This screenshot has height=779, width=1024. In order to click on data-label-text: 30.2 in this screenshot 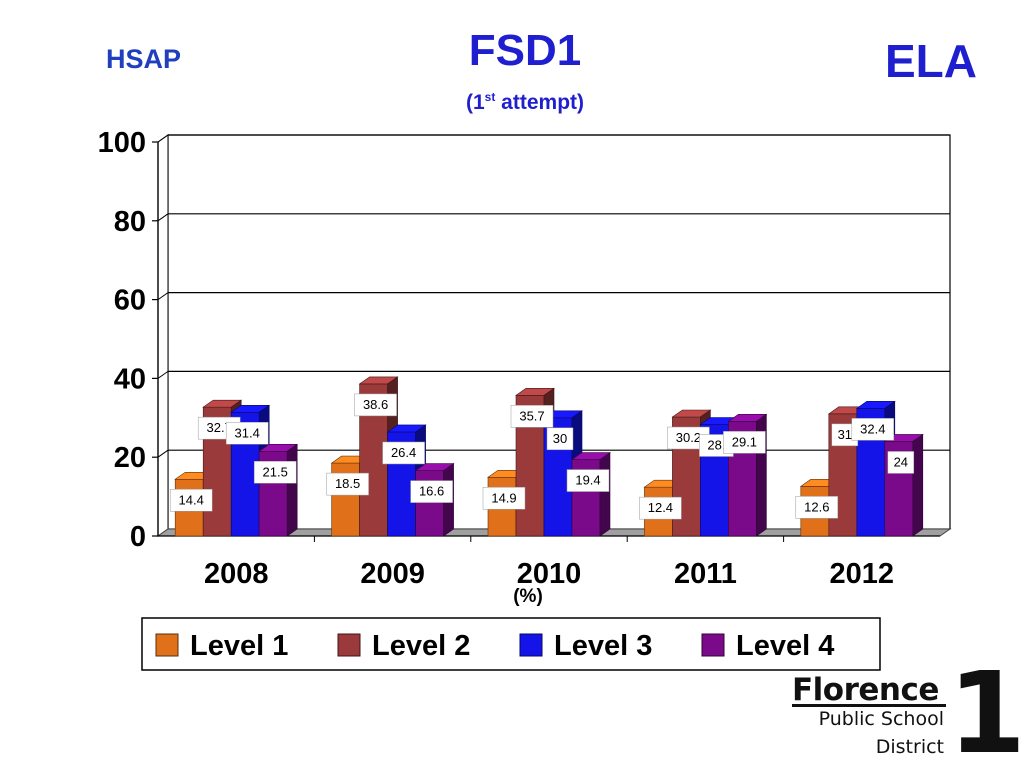, I will do `click(688, 437)`.